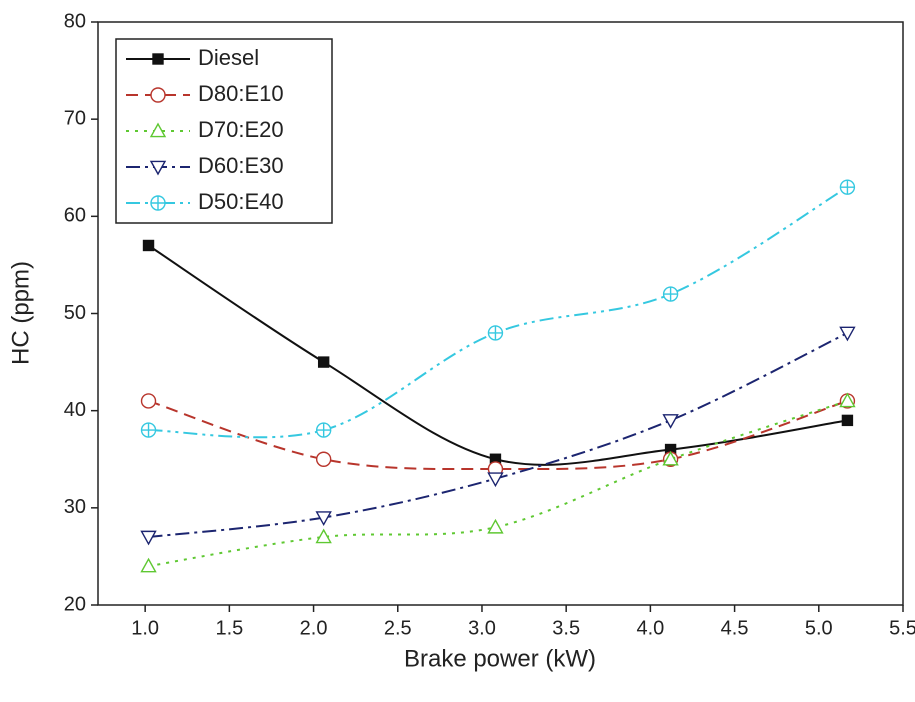 The height and width of the screenshot is (702, 915). I want to click on y-tick-label: 60, so click(75, 216).